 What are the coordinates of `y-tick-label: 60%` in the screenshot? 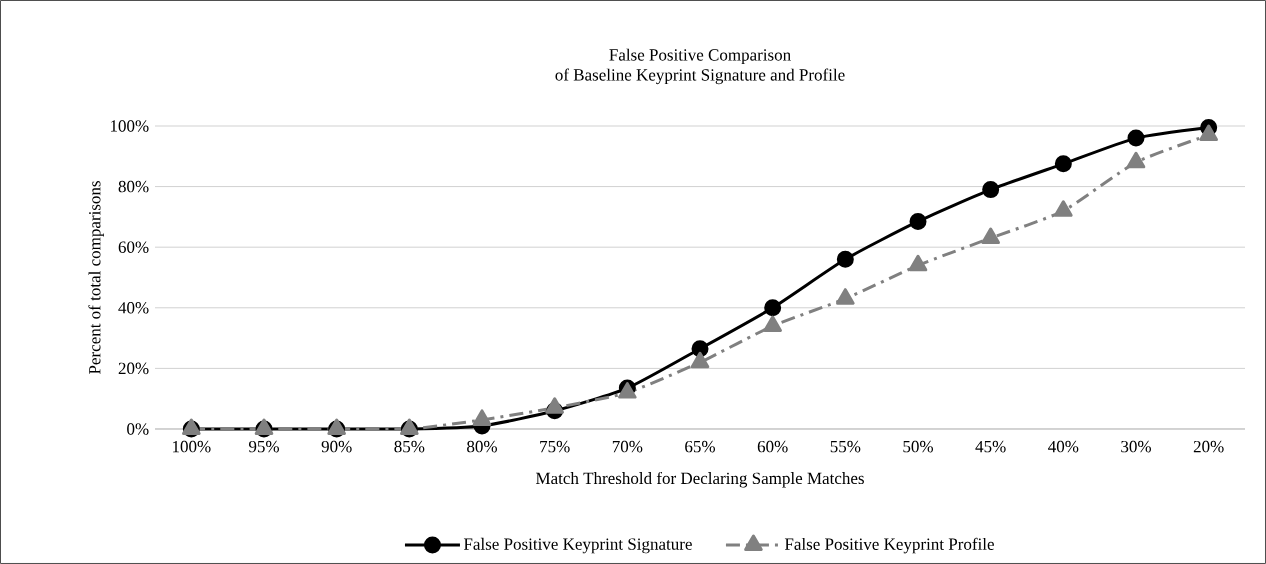 It's located at (133, 247).